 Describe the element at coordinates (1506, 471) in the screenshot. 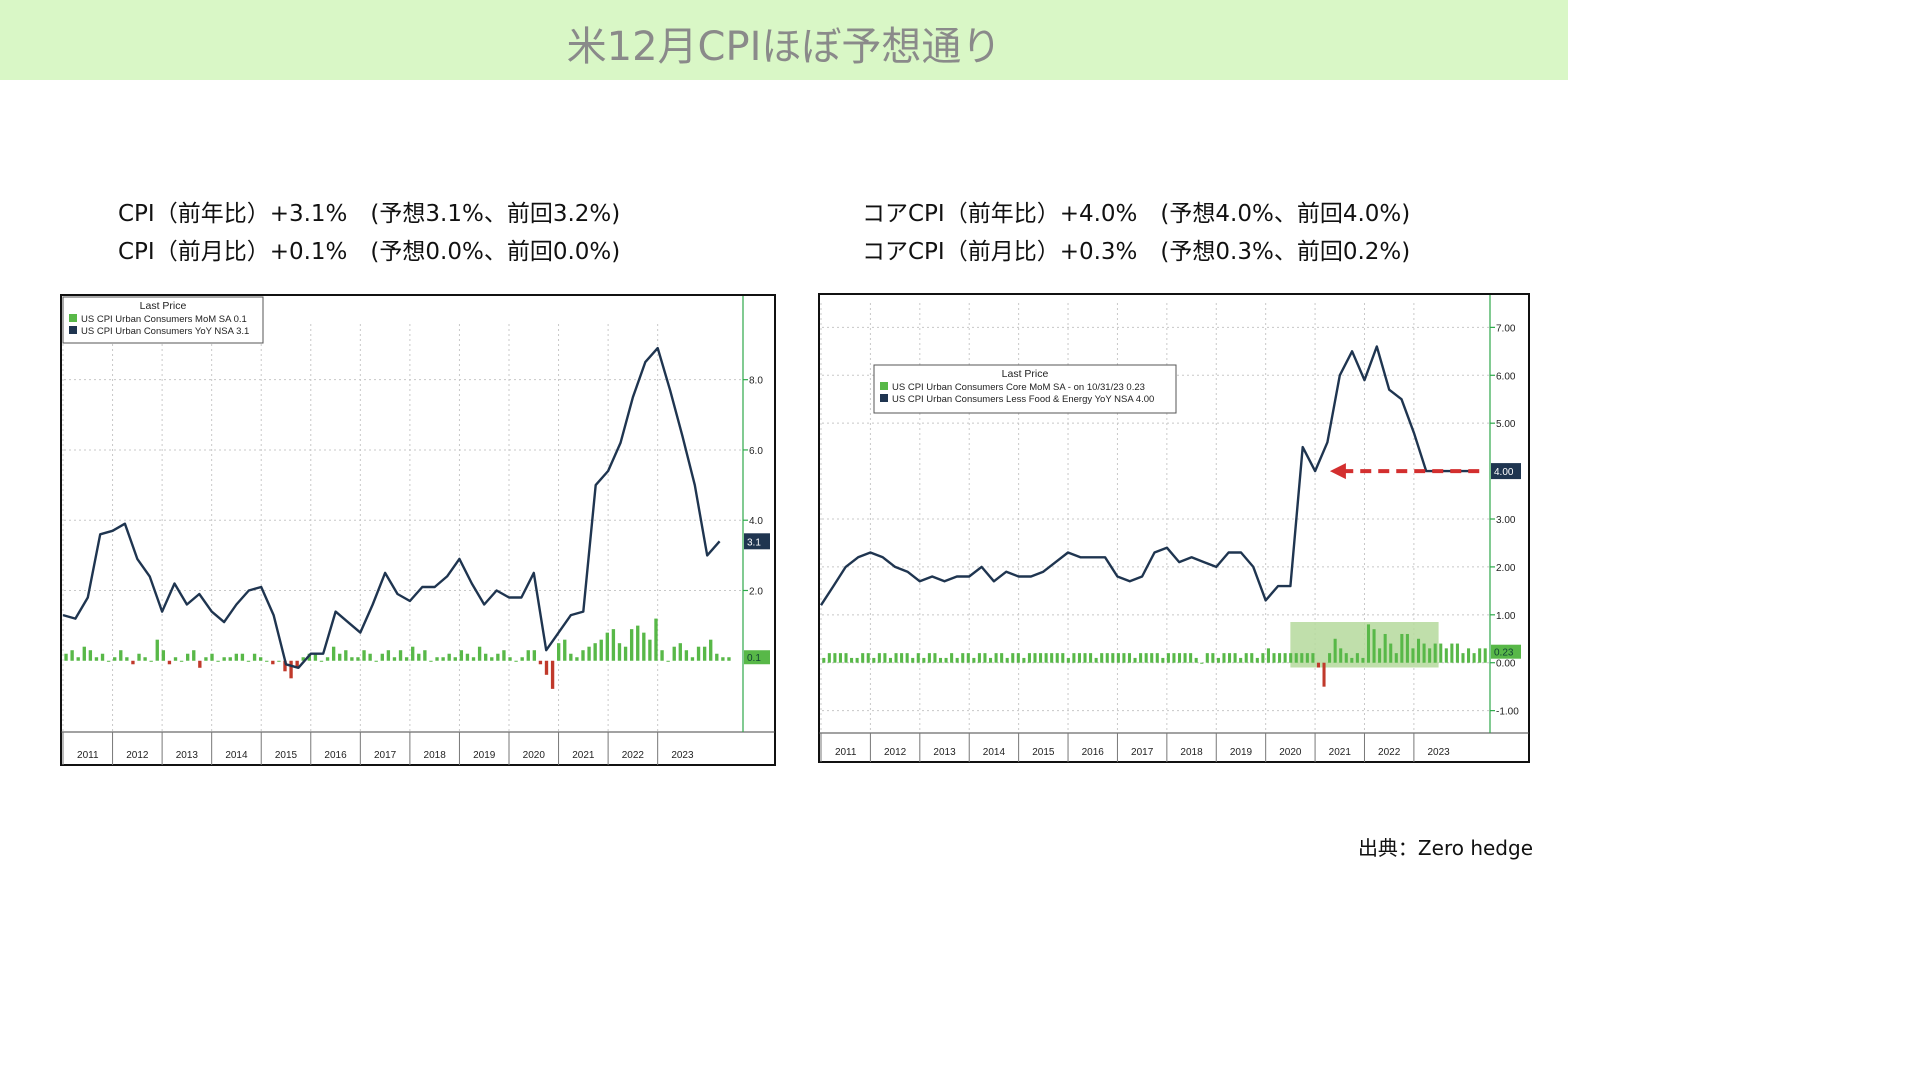

I see `last-value-yoy-box` at that location.